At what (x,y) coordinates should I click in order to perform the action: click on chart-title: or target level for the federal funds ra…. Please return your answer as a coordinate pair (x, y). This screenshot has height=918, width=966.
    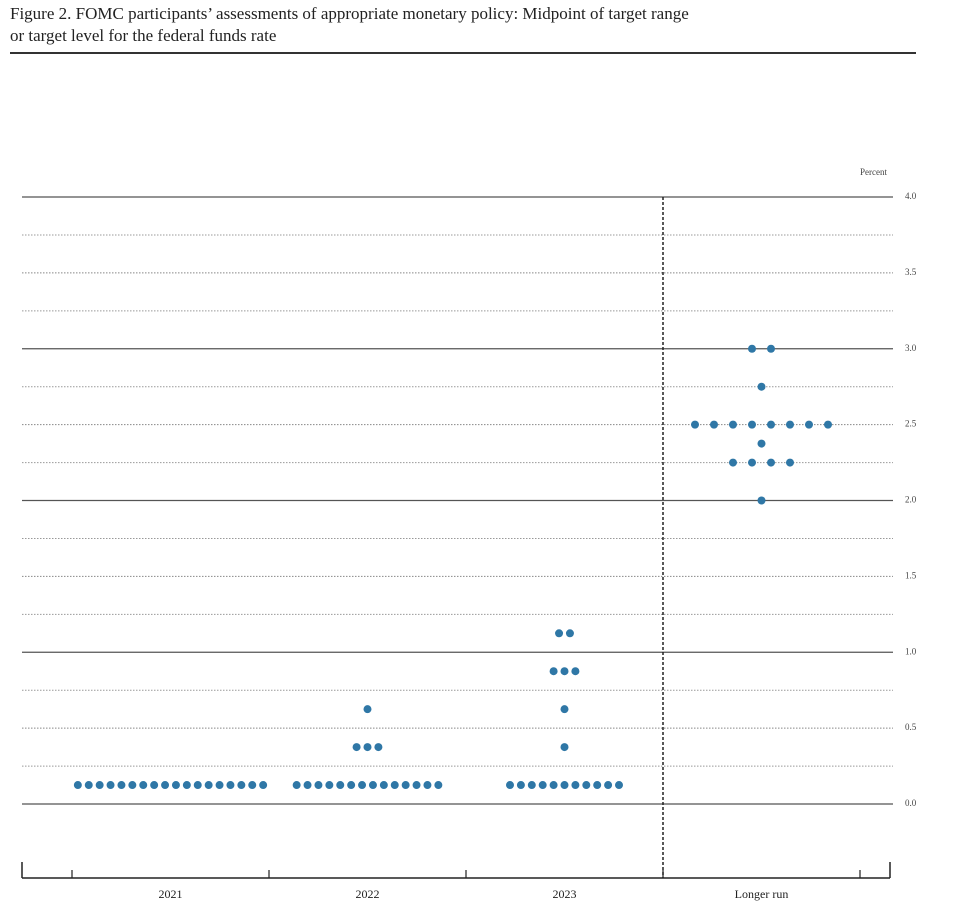
    Looking at the image, I should click on (143, 35).